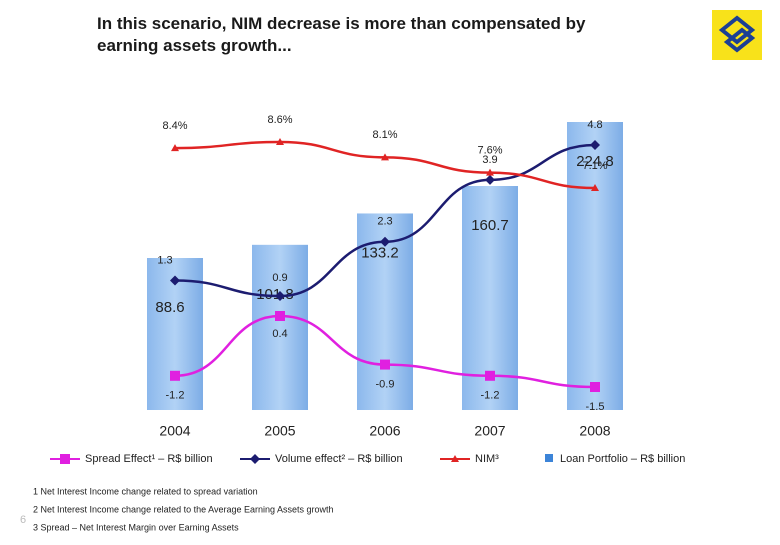 The height and width of the screenshot is (545, 780). Describe the element at coordinates (164, 260) in the screenshot. I see `data-label: 1.3` at that location.